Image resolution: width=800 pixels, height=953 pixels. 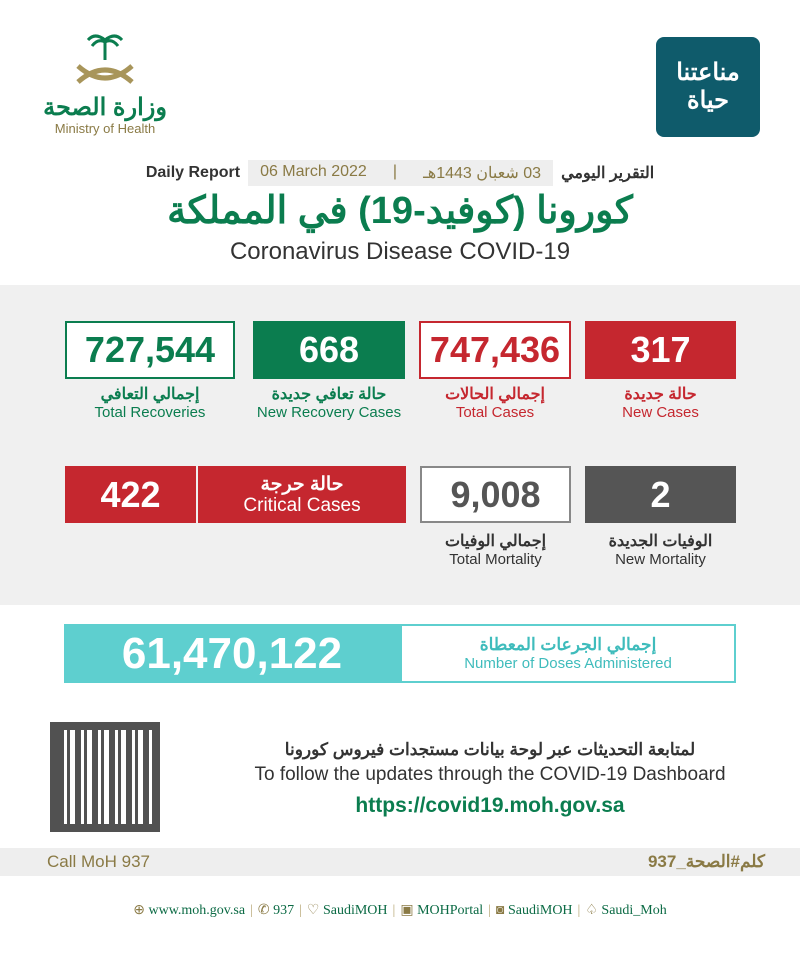 I want to click on call-bar: Call MoH 937 كلم#الصحة_937, so click(x=400, y=862).